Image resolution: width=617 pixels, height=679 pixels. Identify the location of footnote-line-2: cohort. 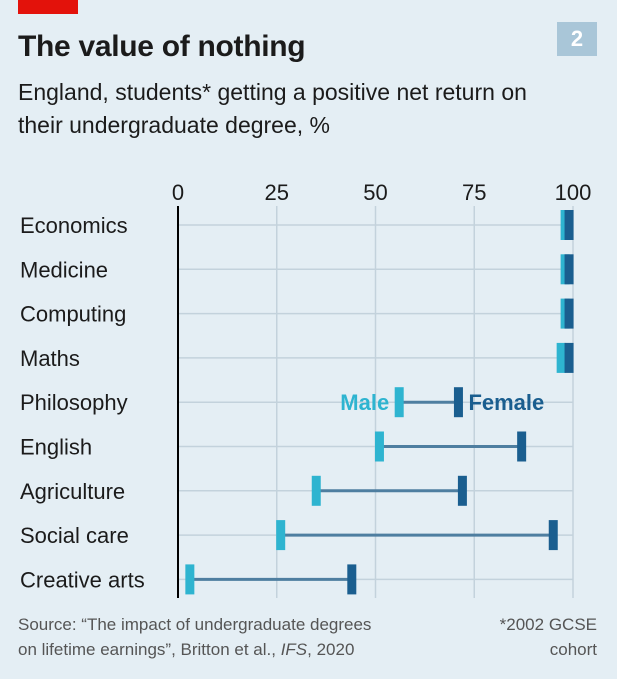
(573, 649).